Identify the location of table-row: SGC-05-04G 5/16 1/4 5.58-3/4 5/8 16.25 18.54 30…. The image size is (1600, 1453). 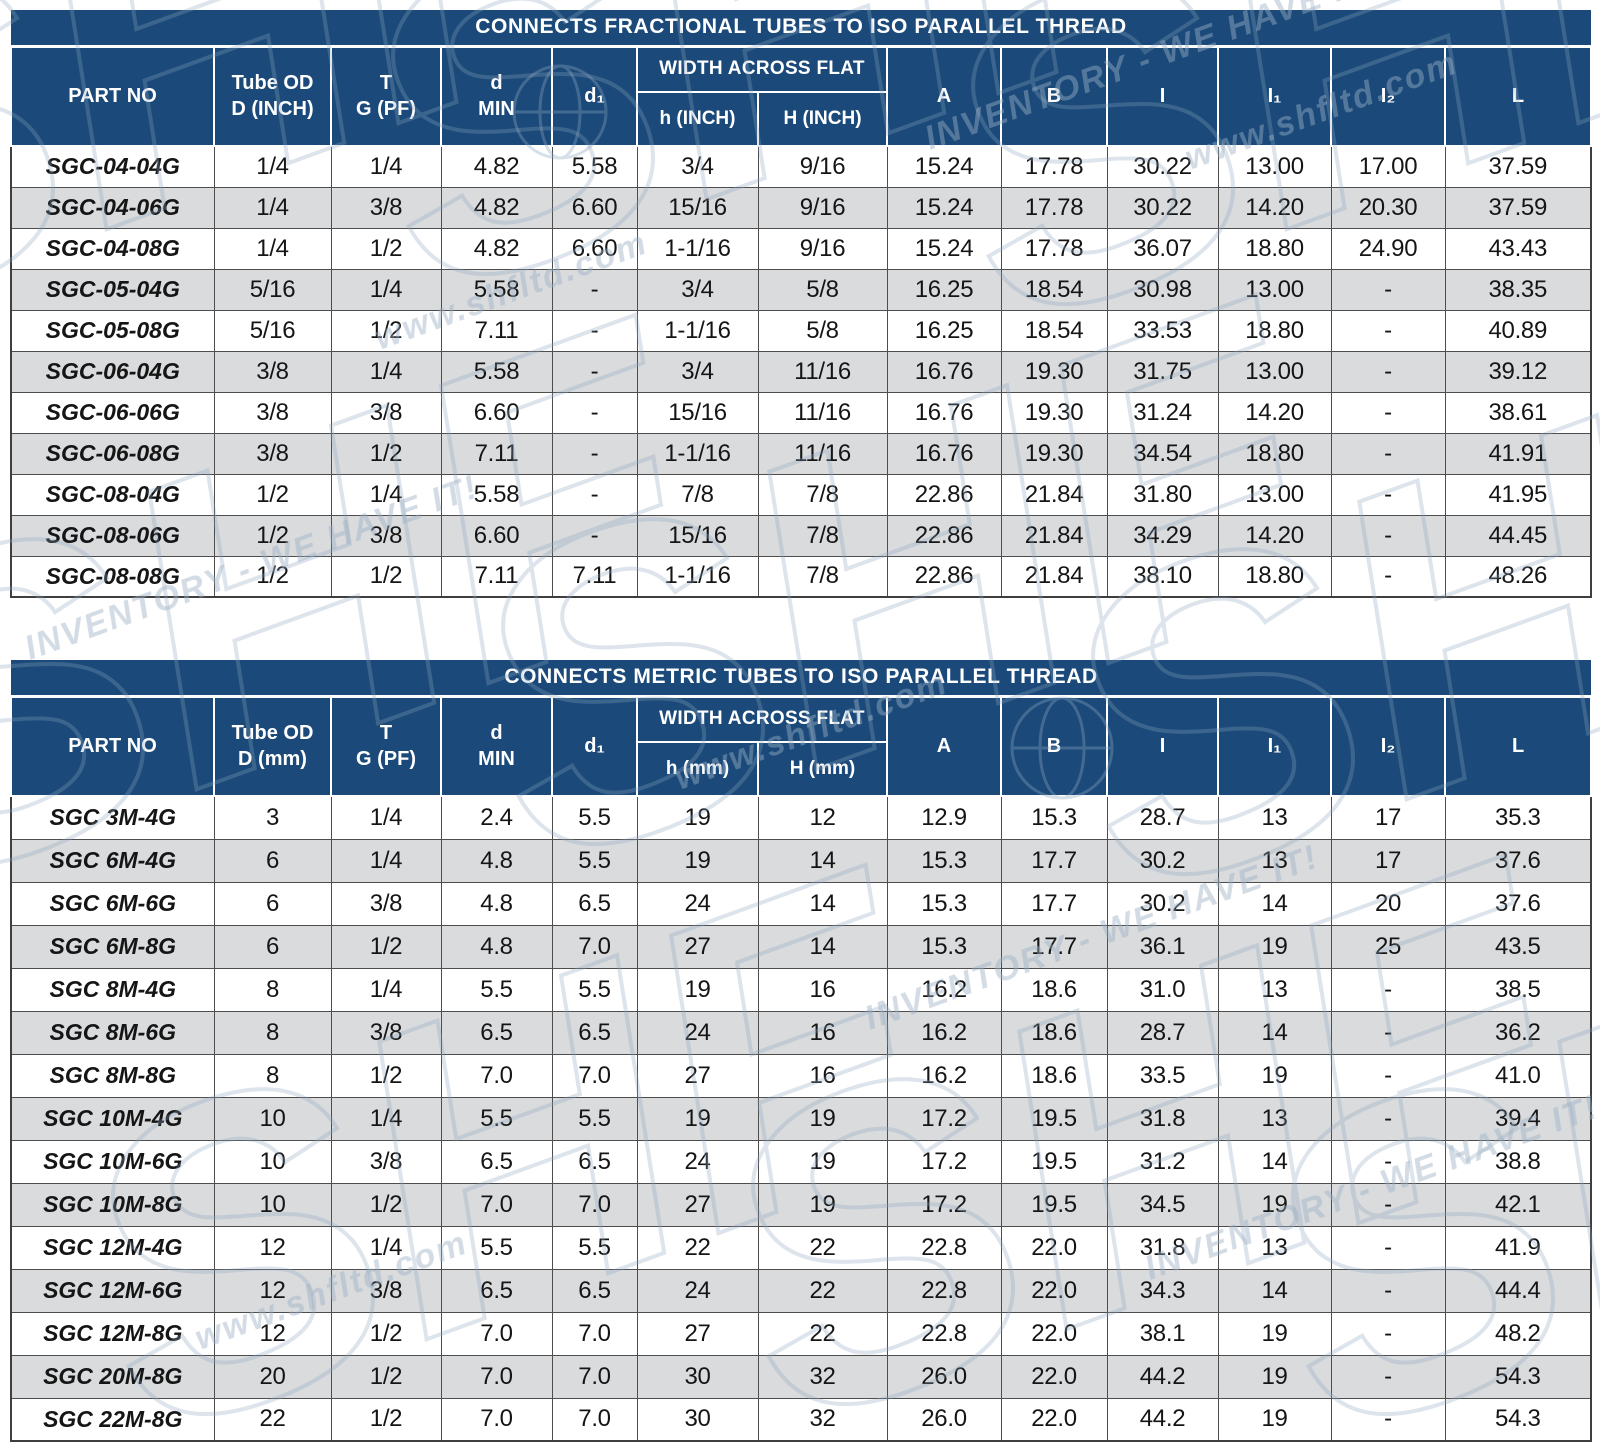
(801, 289).